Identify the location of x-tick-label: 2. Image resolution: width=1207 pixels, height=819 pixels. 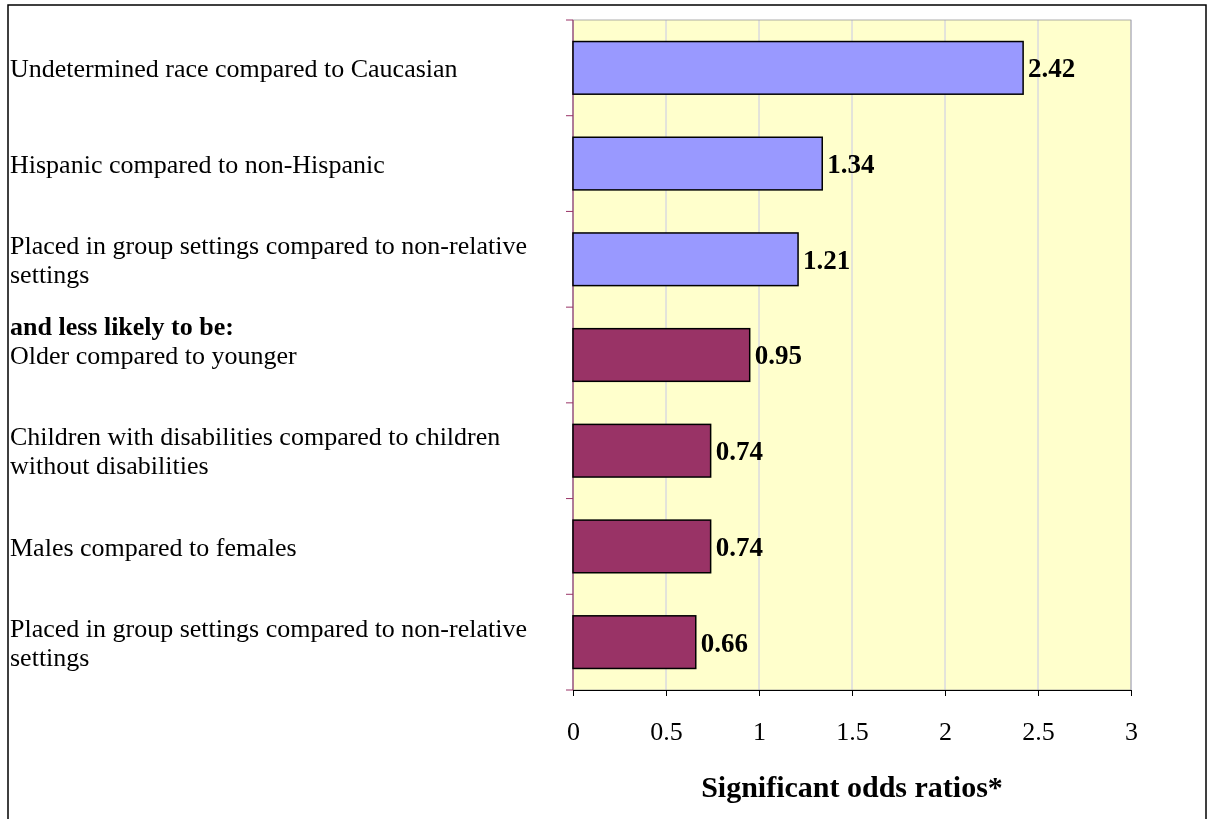
(945, 732).